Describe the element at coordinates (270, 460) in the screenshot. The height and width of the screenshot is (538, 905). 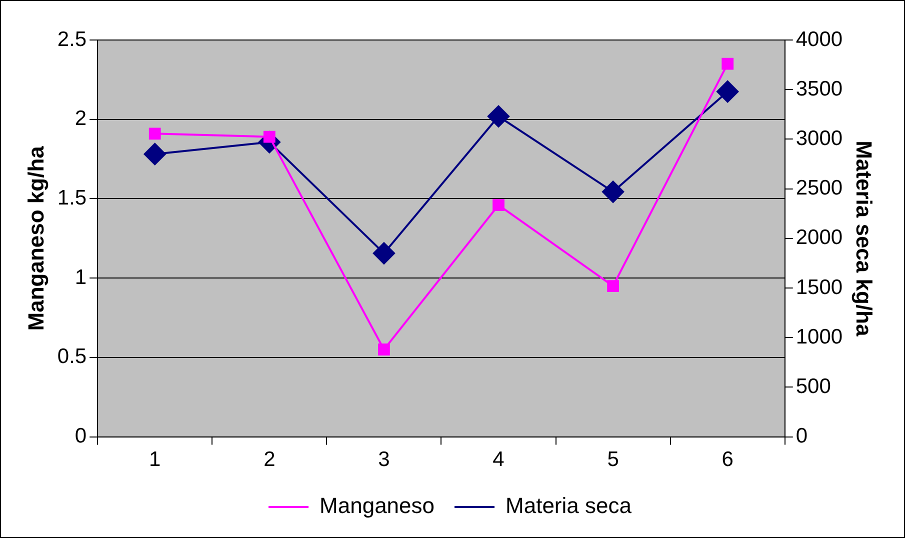
I see `x-tick-label: 2` at that location.